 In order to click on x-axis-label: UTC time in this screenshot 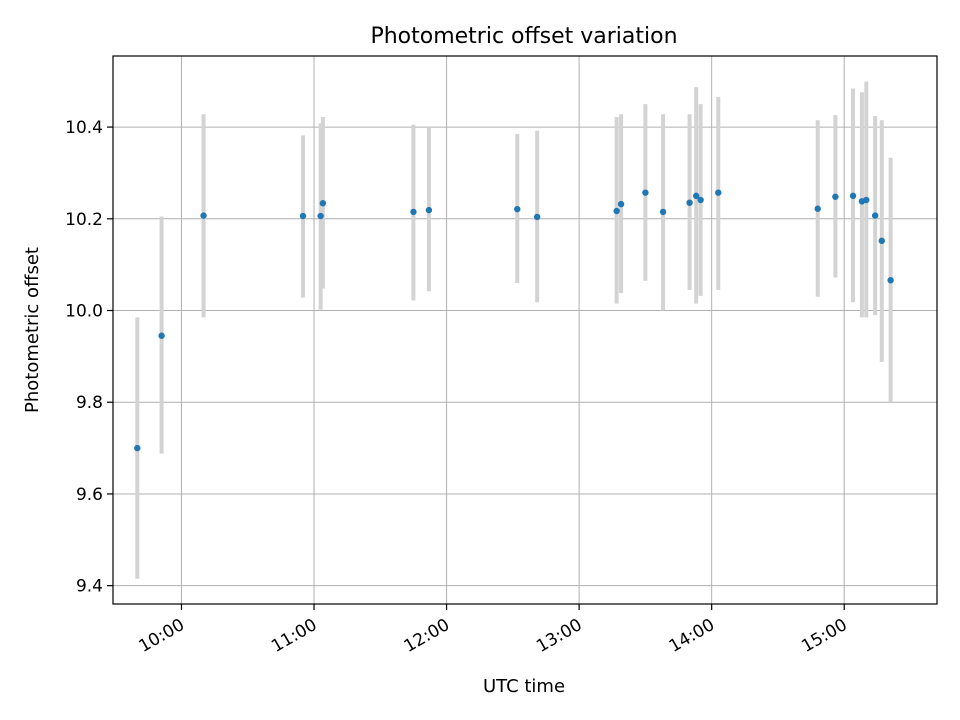, I will do `click(524, 686)`.